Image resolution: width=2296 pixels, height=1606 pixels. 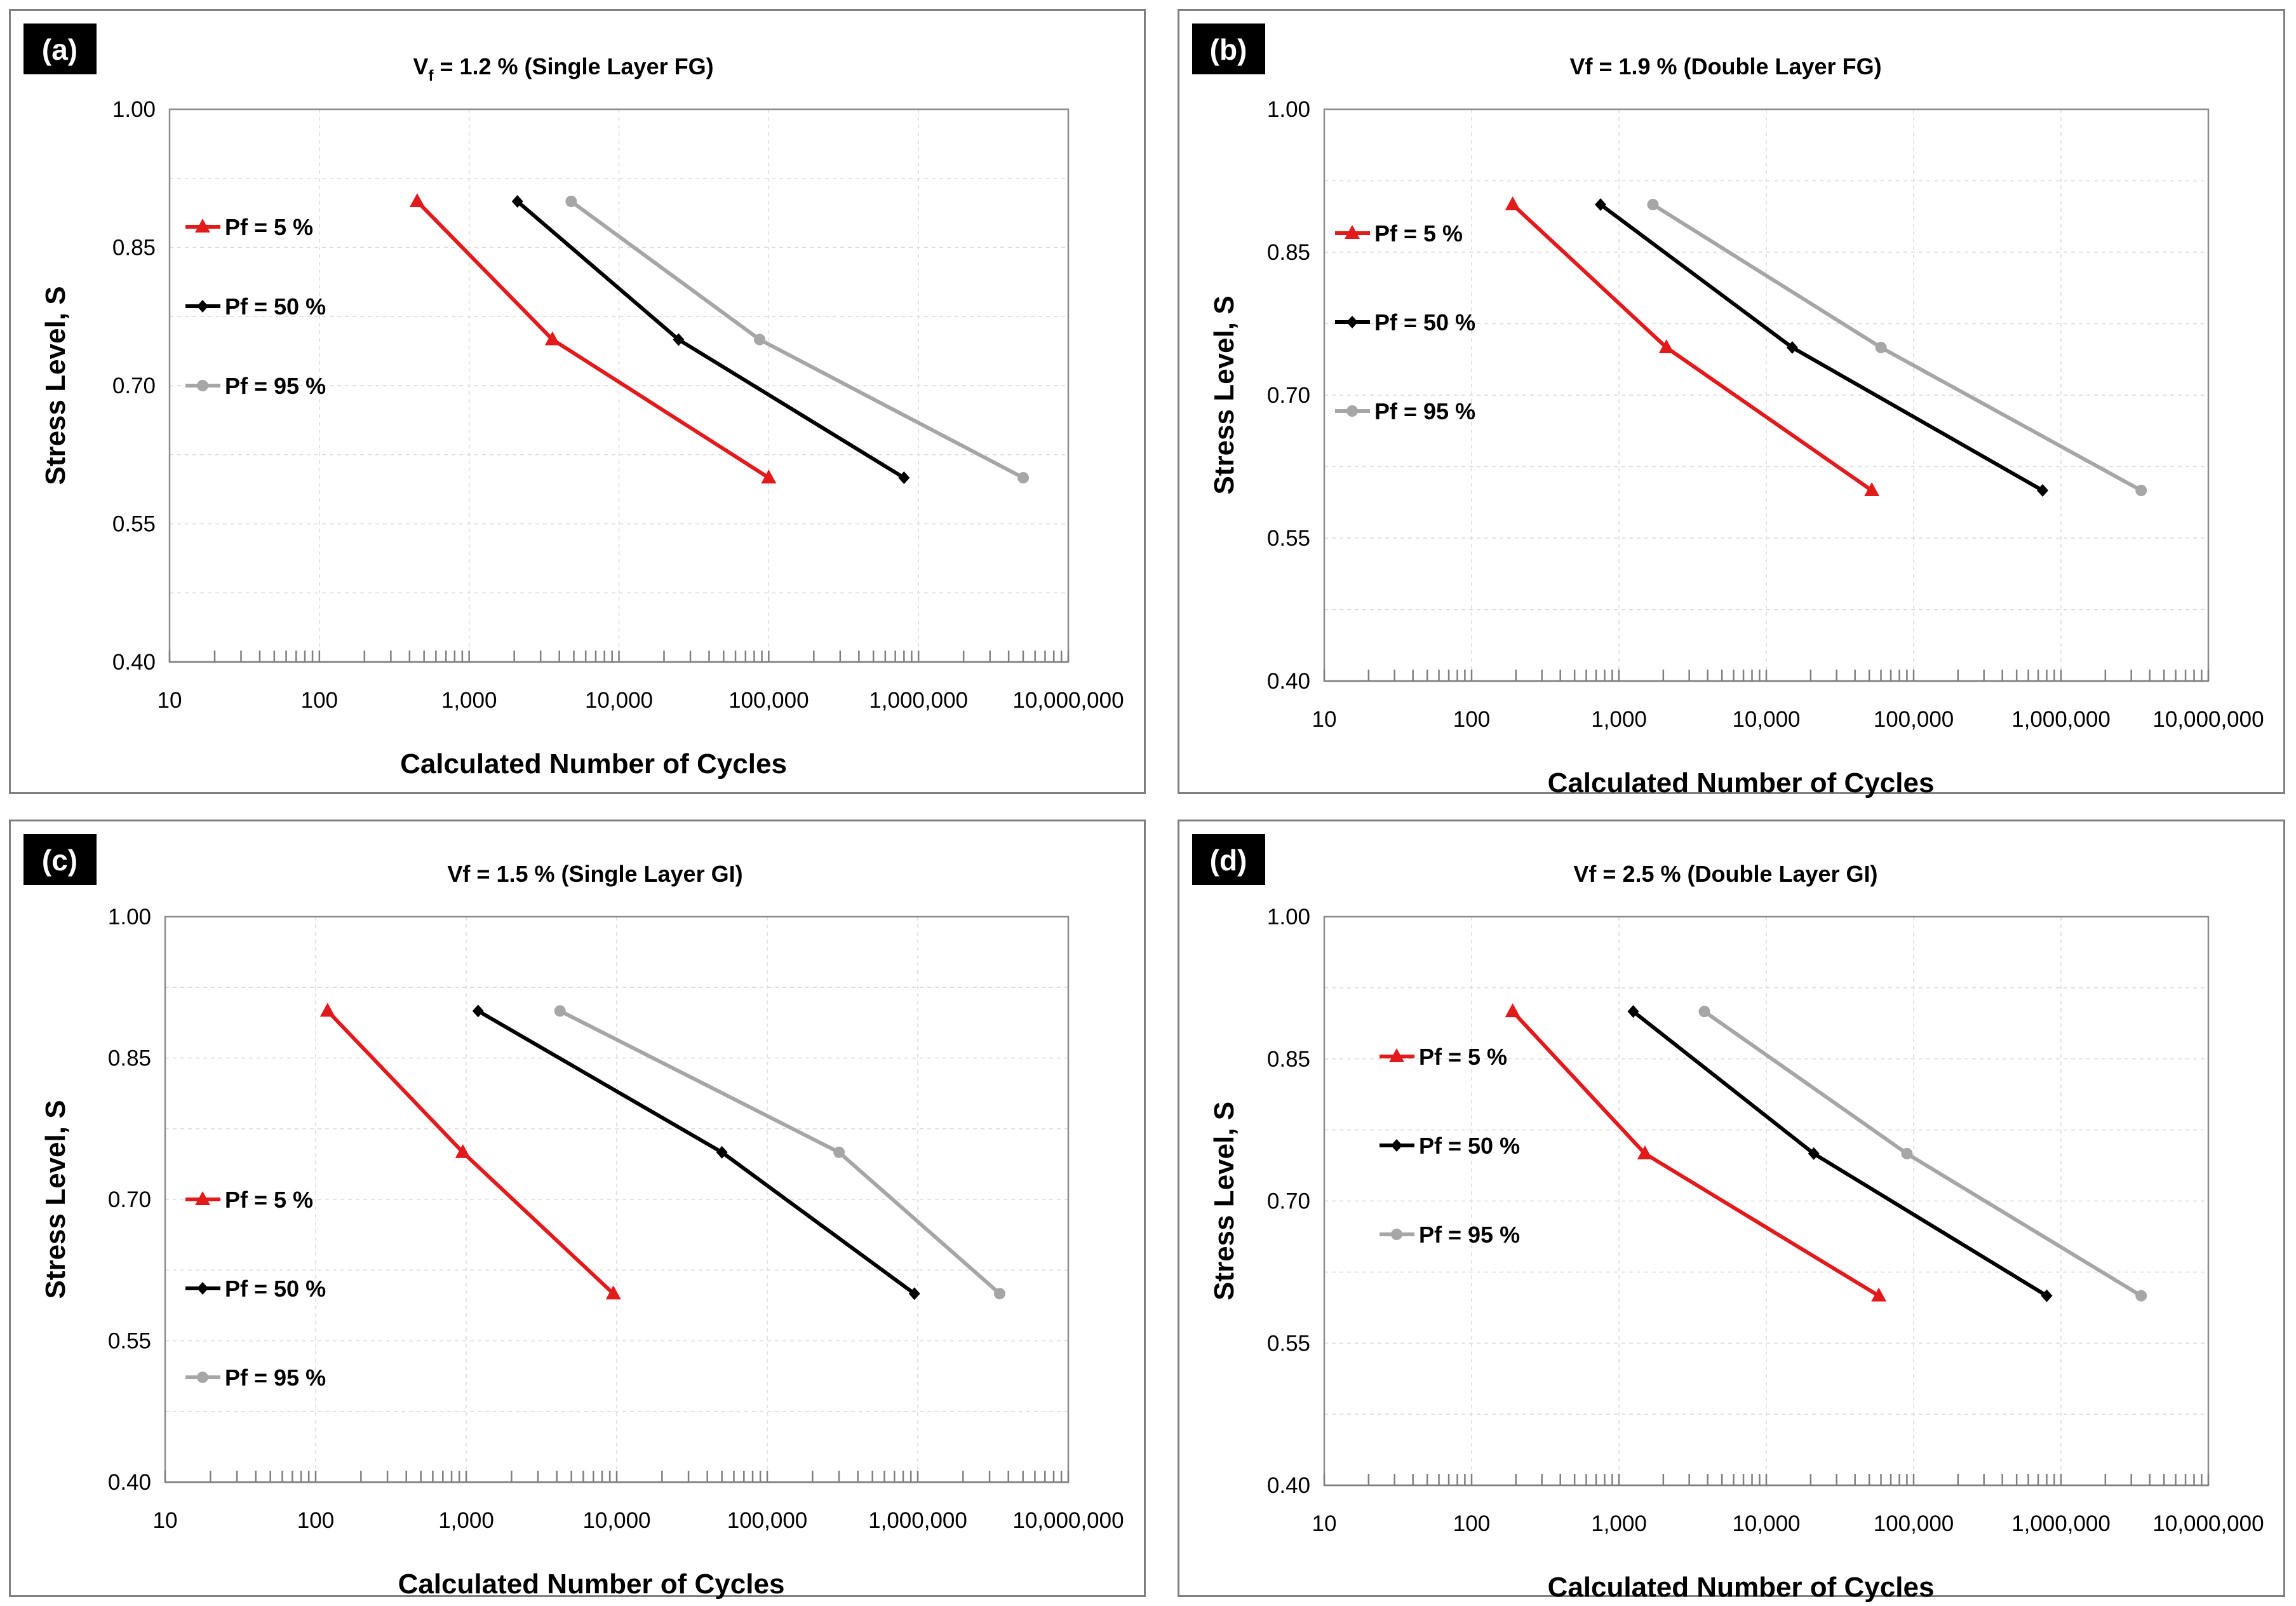 I want to click on panel-label: (b), so click(x=1228, y=50).